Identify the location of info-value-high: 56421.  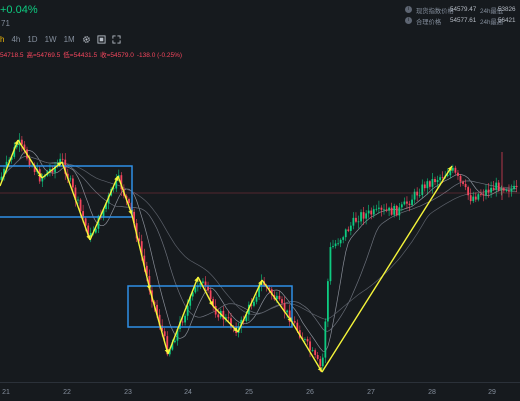
(507, 20).